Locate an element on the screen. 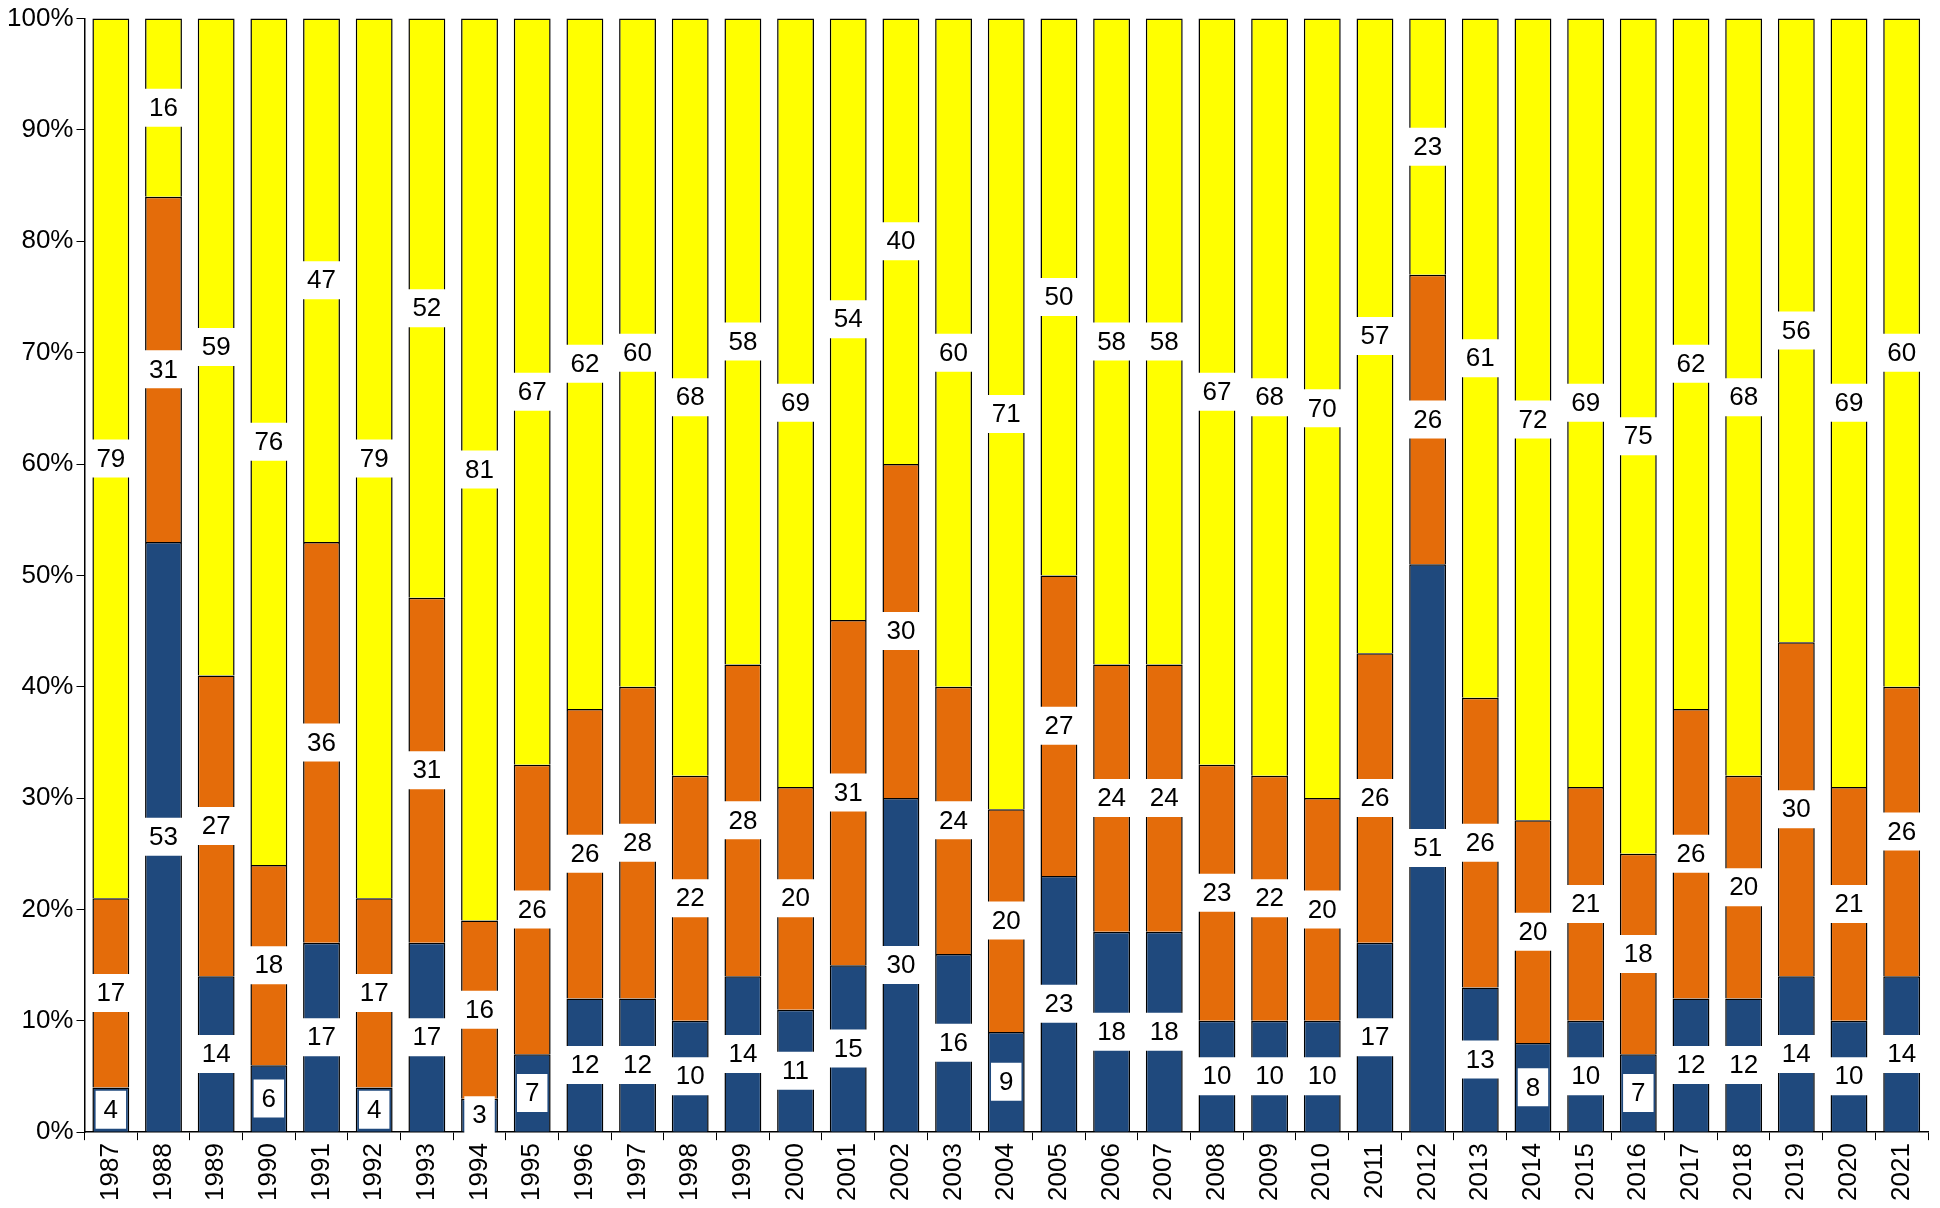  x-tick-label: 1997 is located at coordinates (635, 1172).